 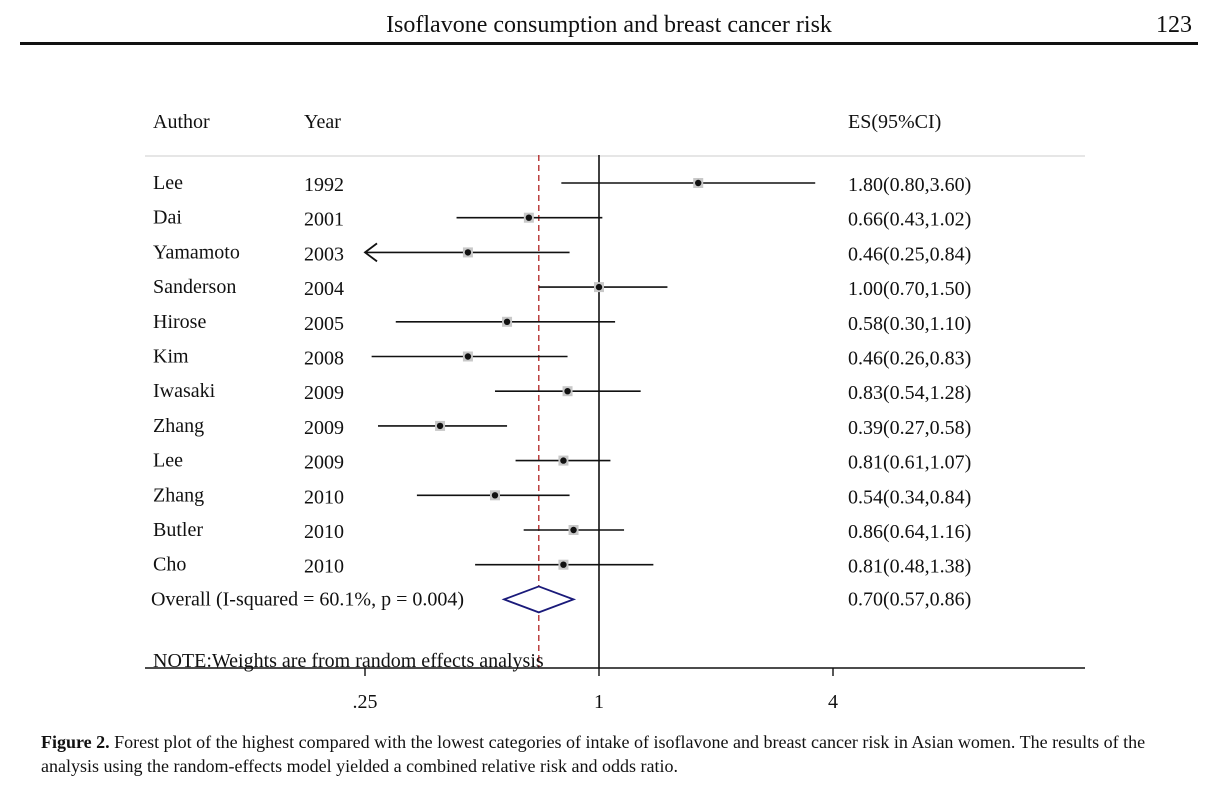 I want to click on study-author: Sanderson, so click(x=194, y=287).